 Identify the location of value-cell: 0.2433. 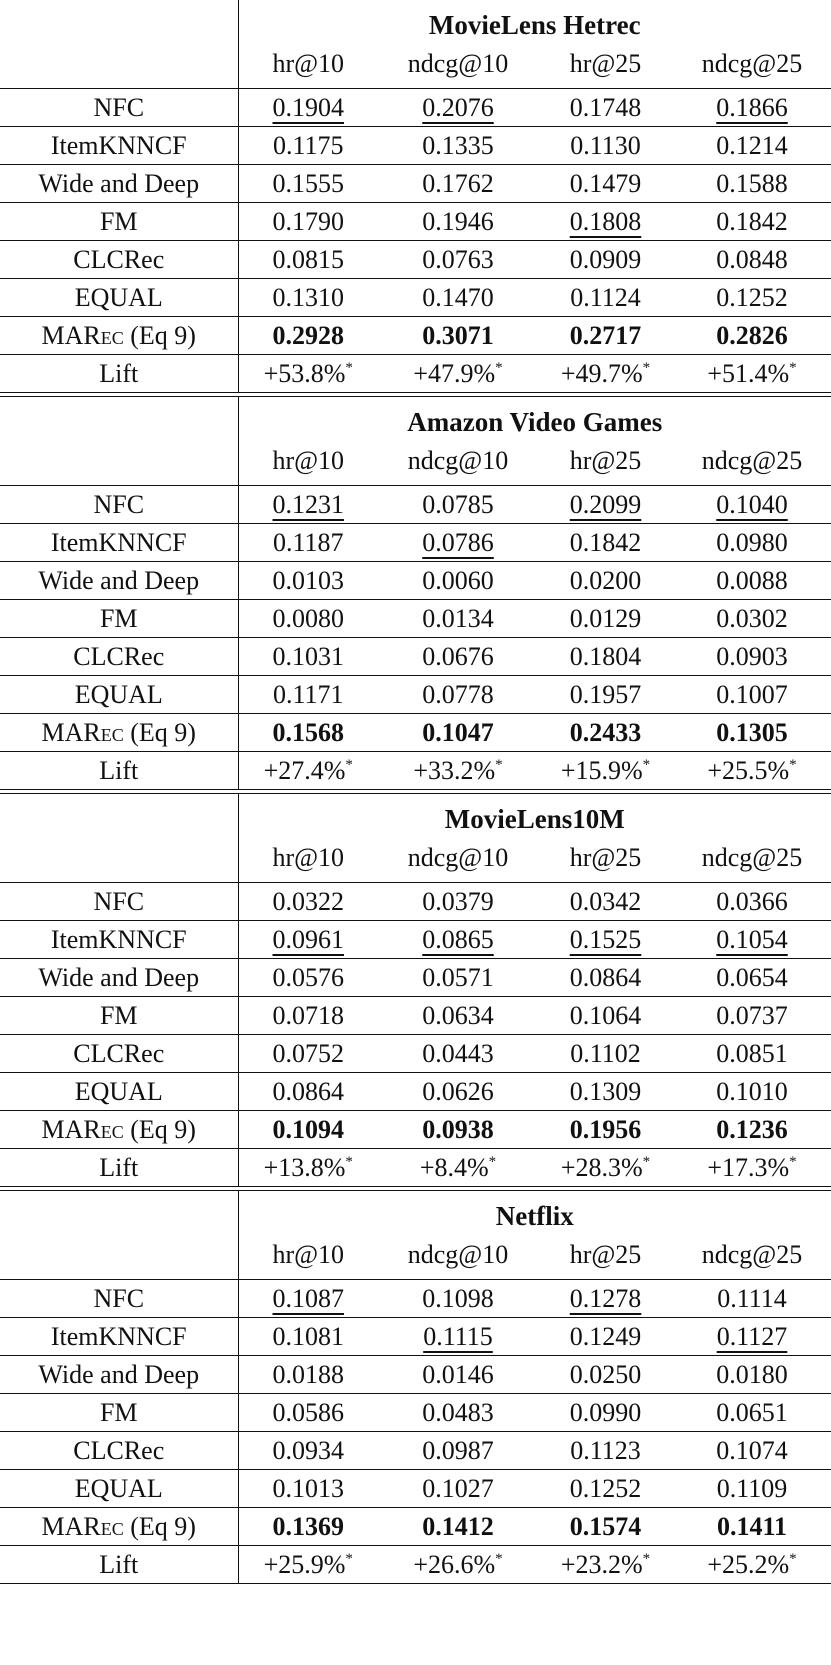
(605, 732).